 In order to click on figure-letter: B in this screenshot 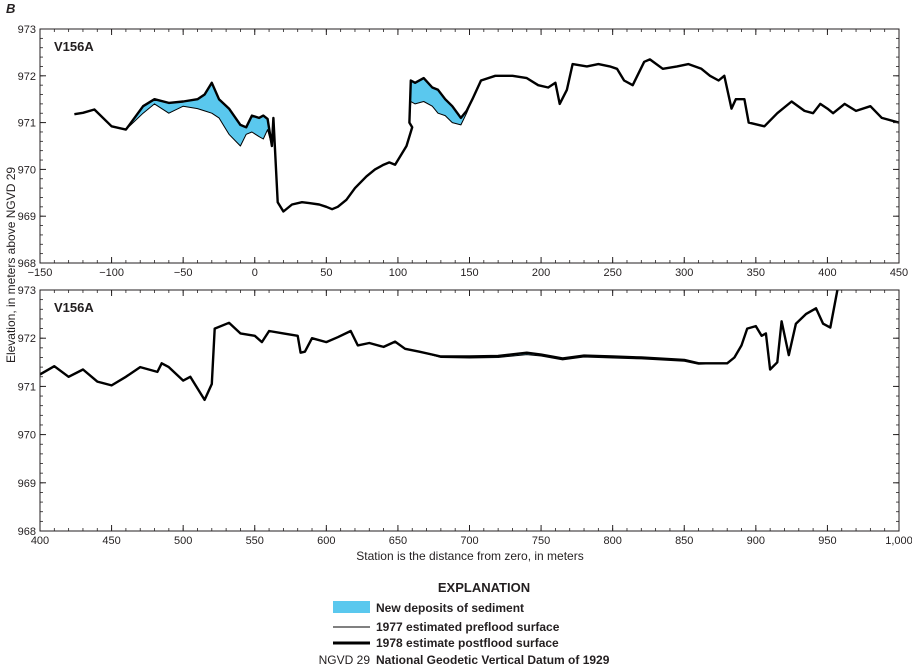, I will do `click(10, 8)`.